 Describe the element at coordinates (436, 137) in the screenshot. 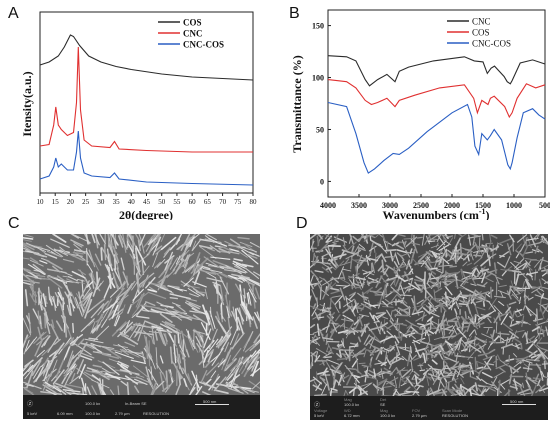

I see `ftir-series-cnc-cos` at that location.